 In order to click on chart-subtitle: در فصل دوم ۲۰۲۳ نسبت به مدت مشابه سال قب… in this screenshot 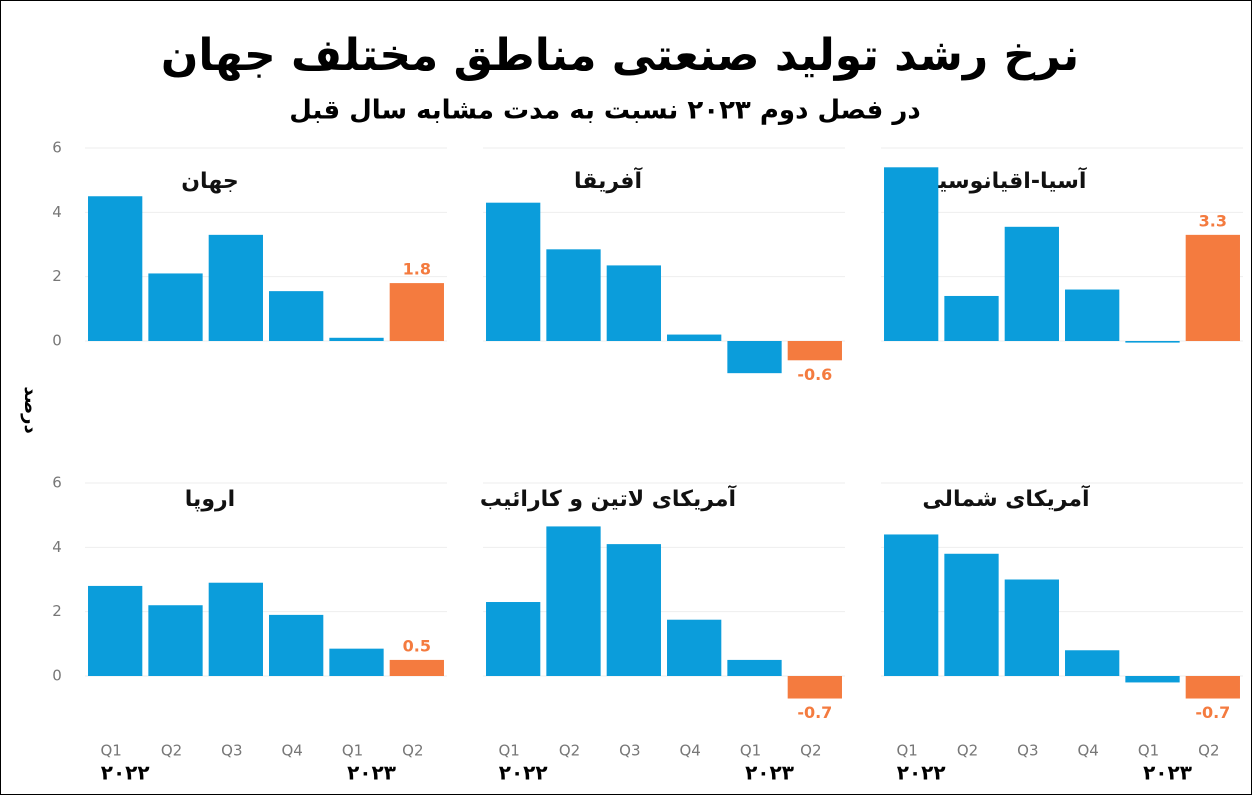, I will do `click(604, 111)`.